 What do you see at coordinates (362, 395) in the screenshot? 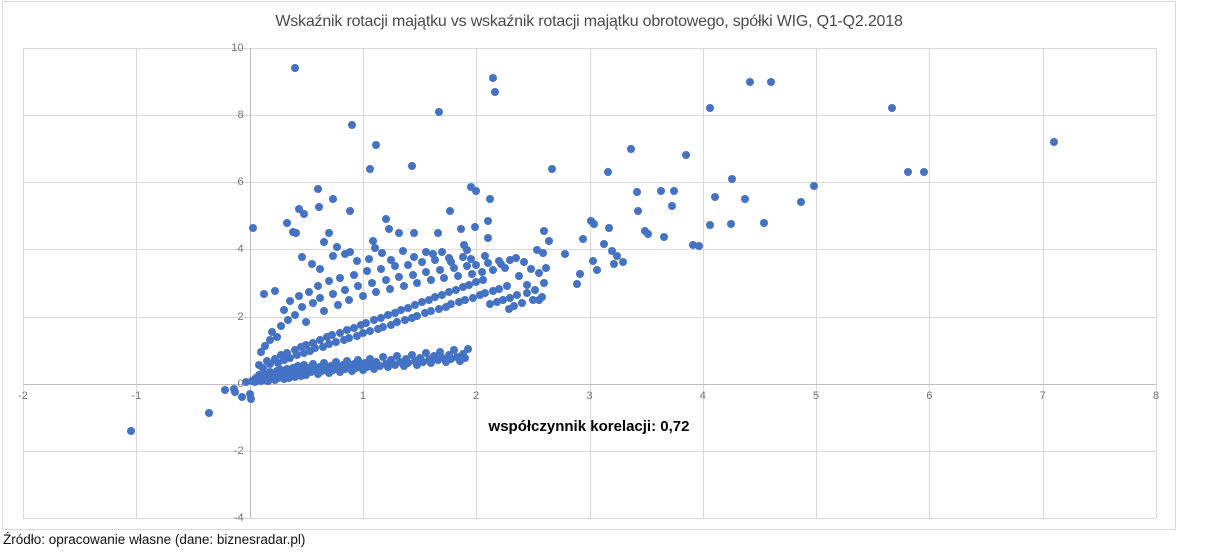
I see `x-axis-tick-label: 1` at bounding box center [362, 395].